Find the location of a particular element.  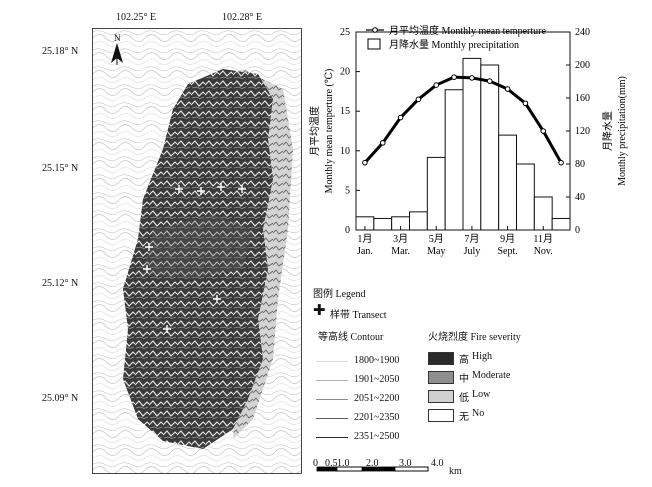

severity-label-en: Moderate is located at coordinates (491, 375).